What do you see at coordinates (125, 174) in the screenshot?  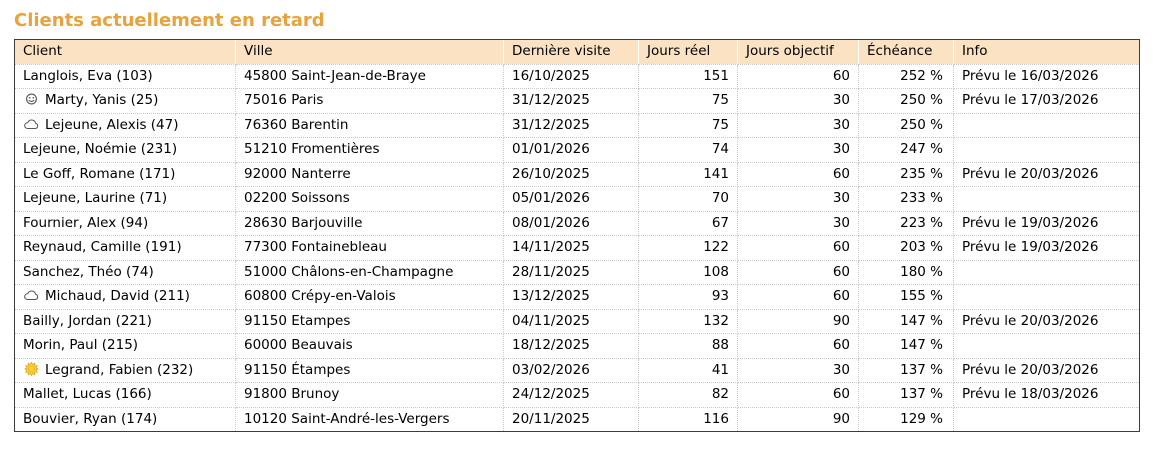 I see `cell-client: Le Goff, Romane (171)` at bounding box center [125, 174].